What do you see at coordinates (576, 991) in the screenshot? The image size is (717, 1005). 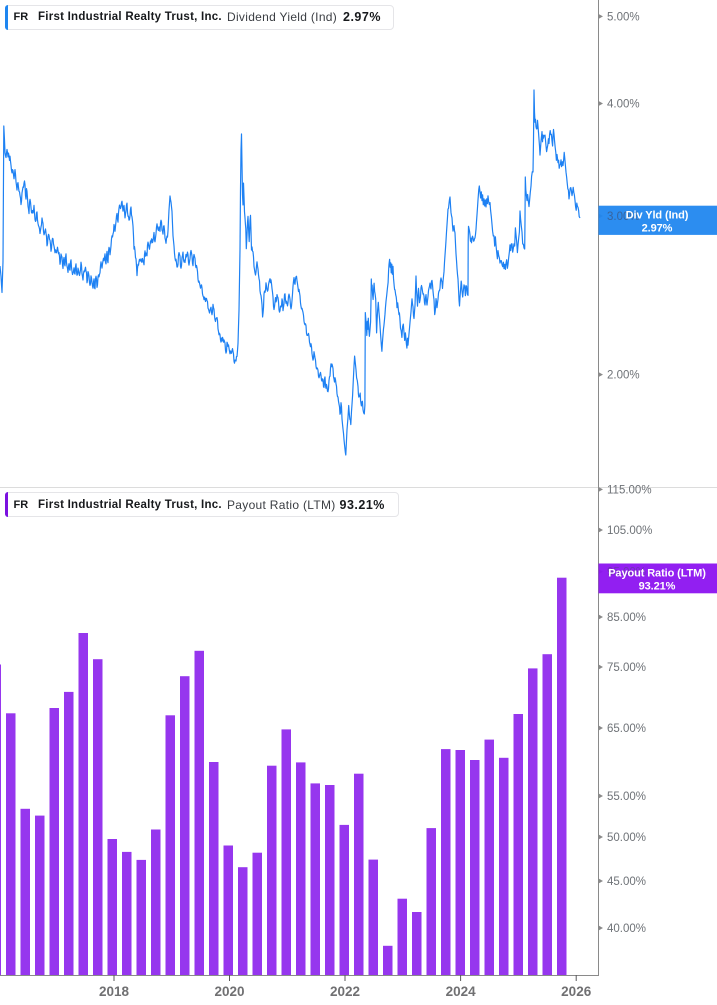 I see `svg-text: 2026` at bounding box center [576, 991].